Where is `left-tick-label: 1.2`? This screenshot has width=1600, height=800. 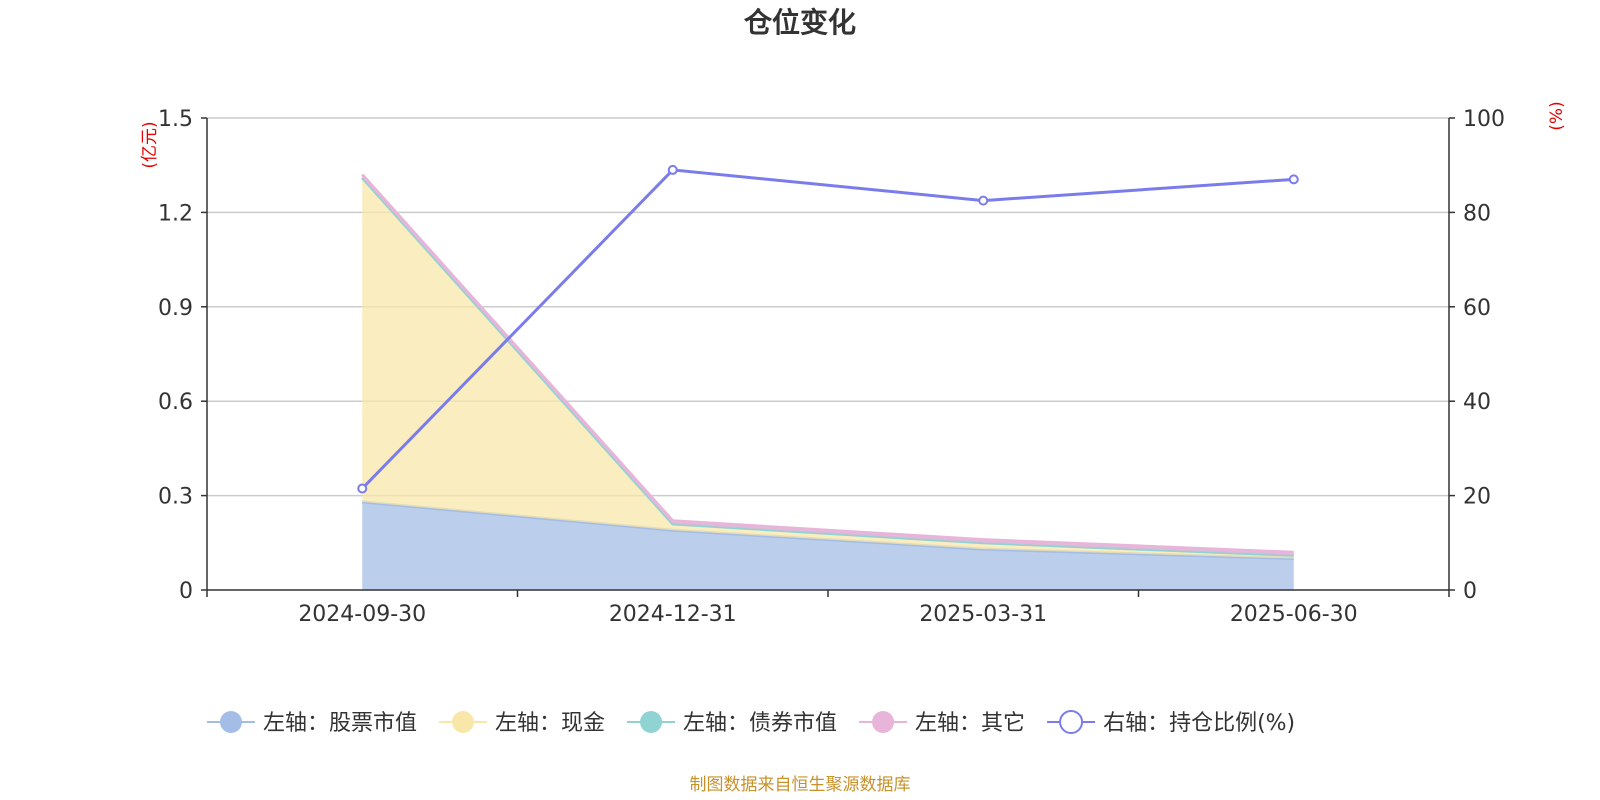
left-tick-label: 1.2 is located at coordinates (175, 213).